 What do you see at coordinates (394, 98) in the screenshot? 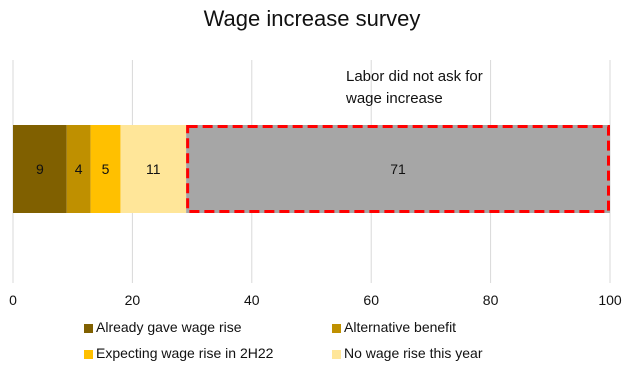
I see `annotation-line-2: wage increase` at bounding box center [394, 98].